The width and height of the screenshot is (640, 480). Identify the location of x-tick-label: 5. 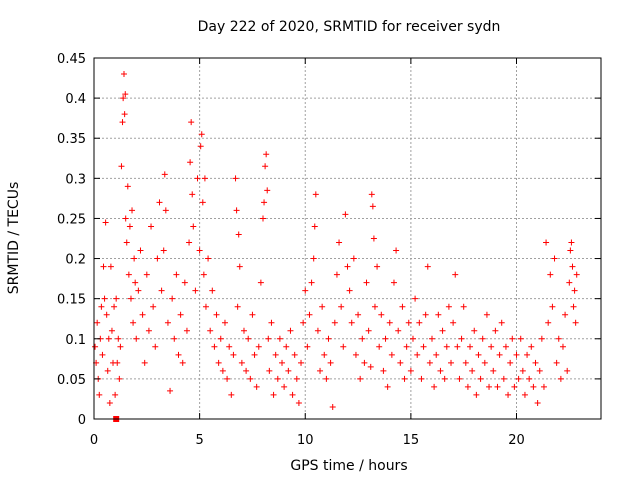
(199, 440).